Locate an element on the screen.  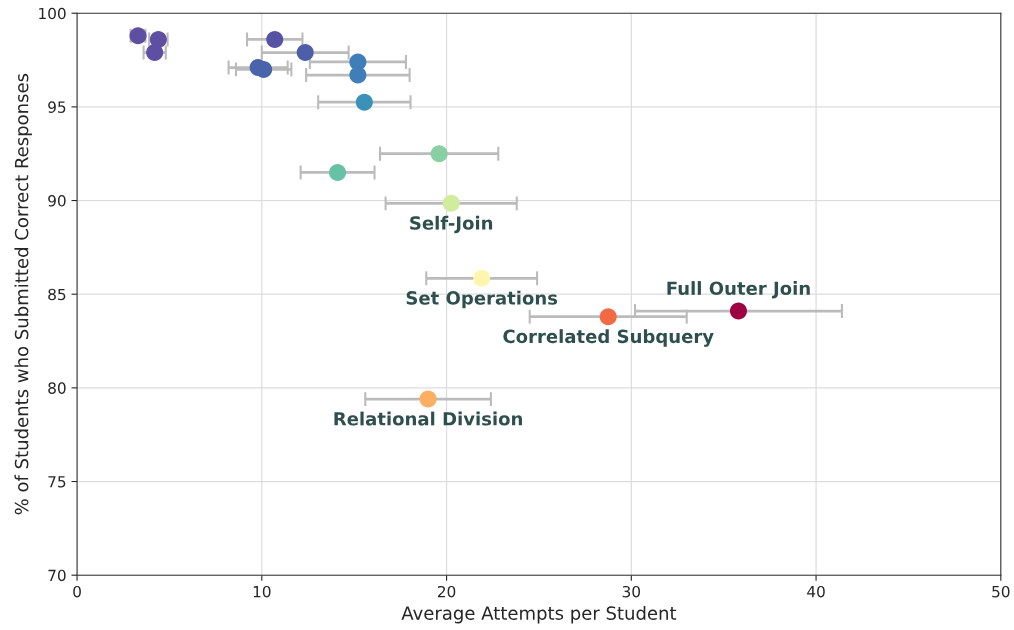
y-tick-label: 90 is located at coordinates (57, 201).